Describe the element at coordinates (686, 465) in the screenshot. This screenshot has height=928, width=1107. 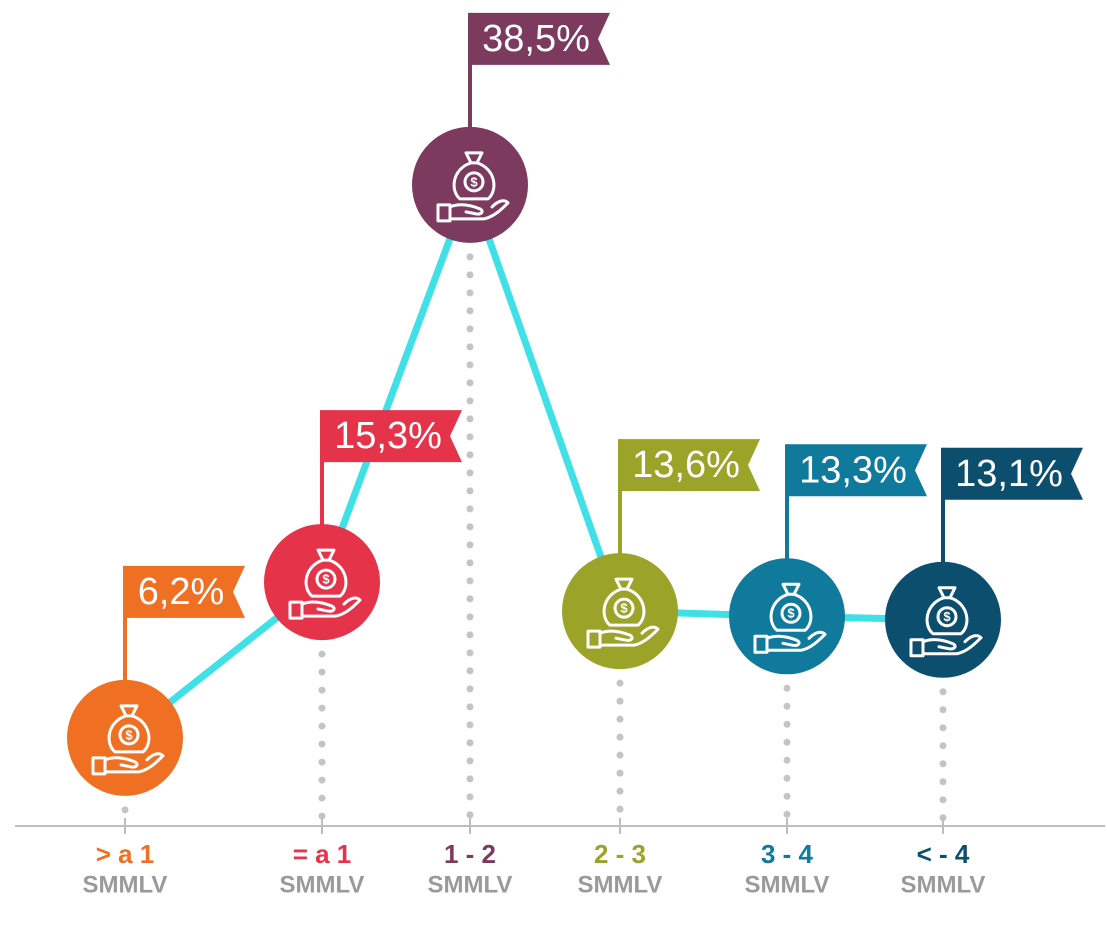
I see `flag-label: 13,6%` at that location.